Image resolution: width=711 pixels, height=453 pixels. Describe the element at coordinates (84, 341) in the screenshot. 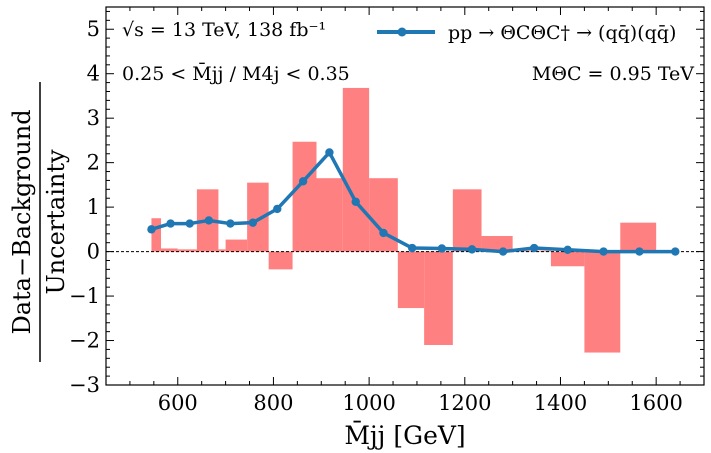

I see `y-tick-label: −2` at that location.